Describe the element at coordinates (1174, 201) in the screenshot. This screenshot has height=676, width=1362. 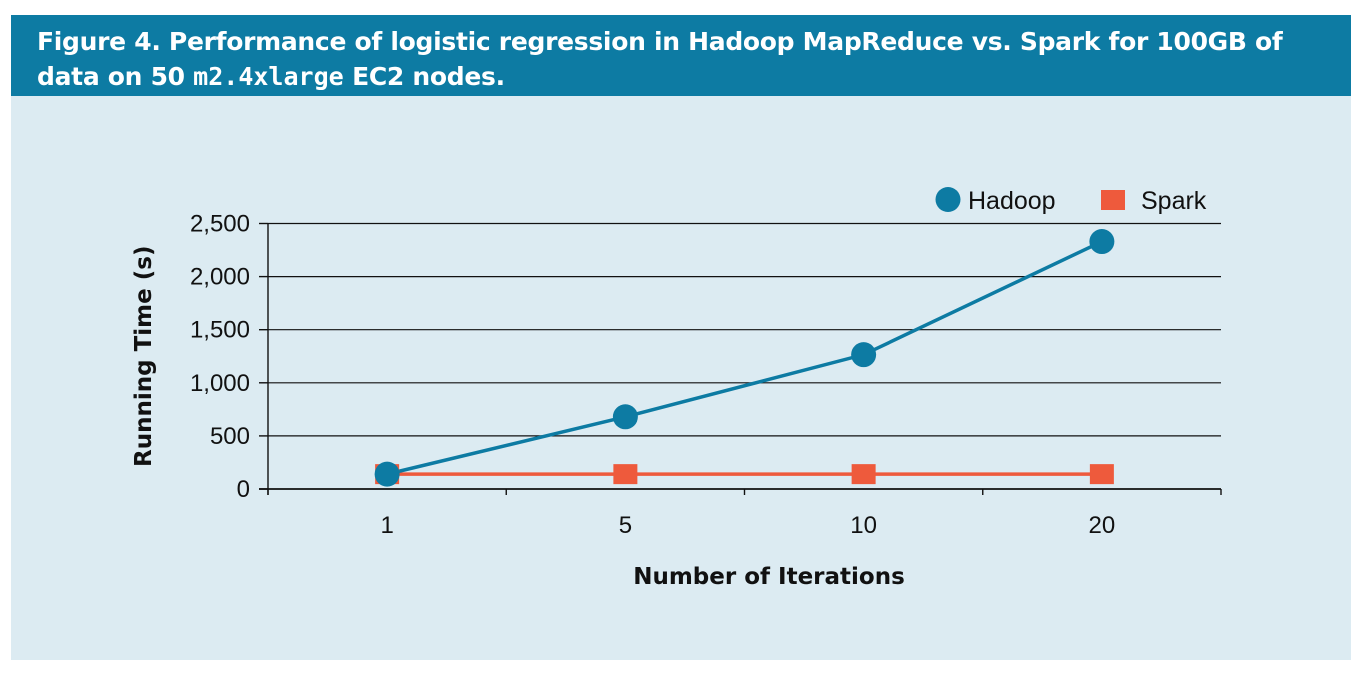
I see `legend-label-spark: Spark` at that location.